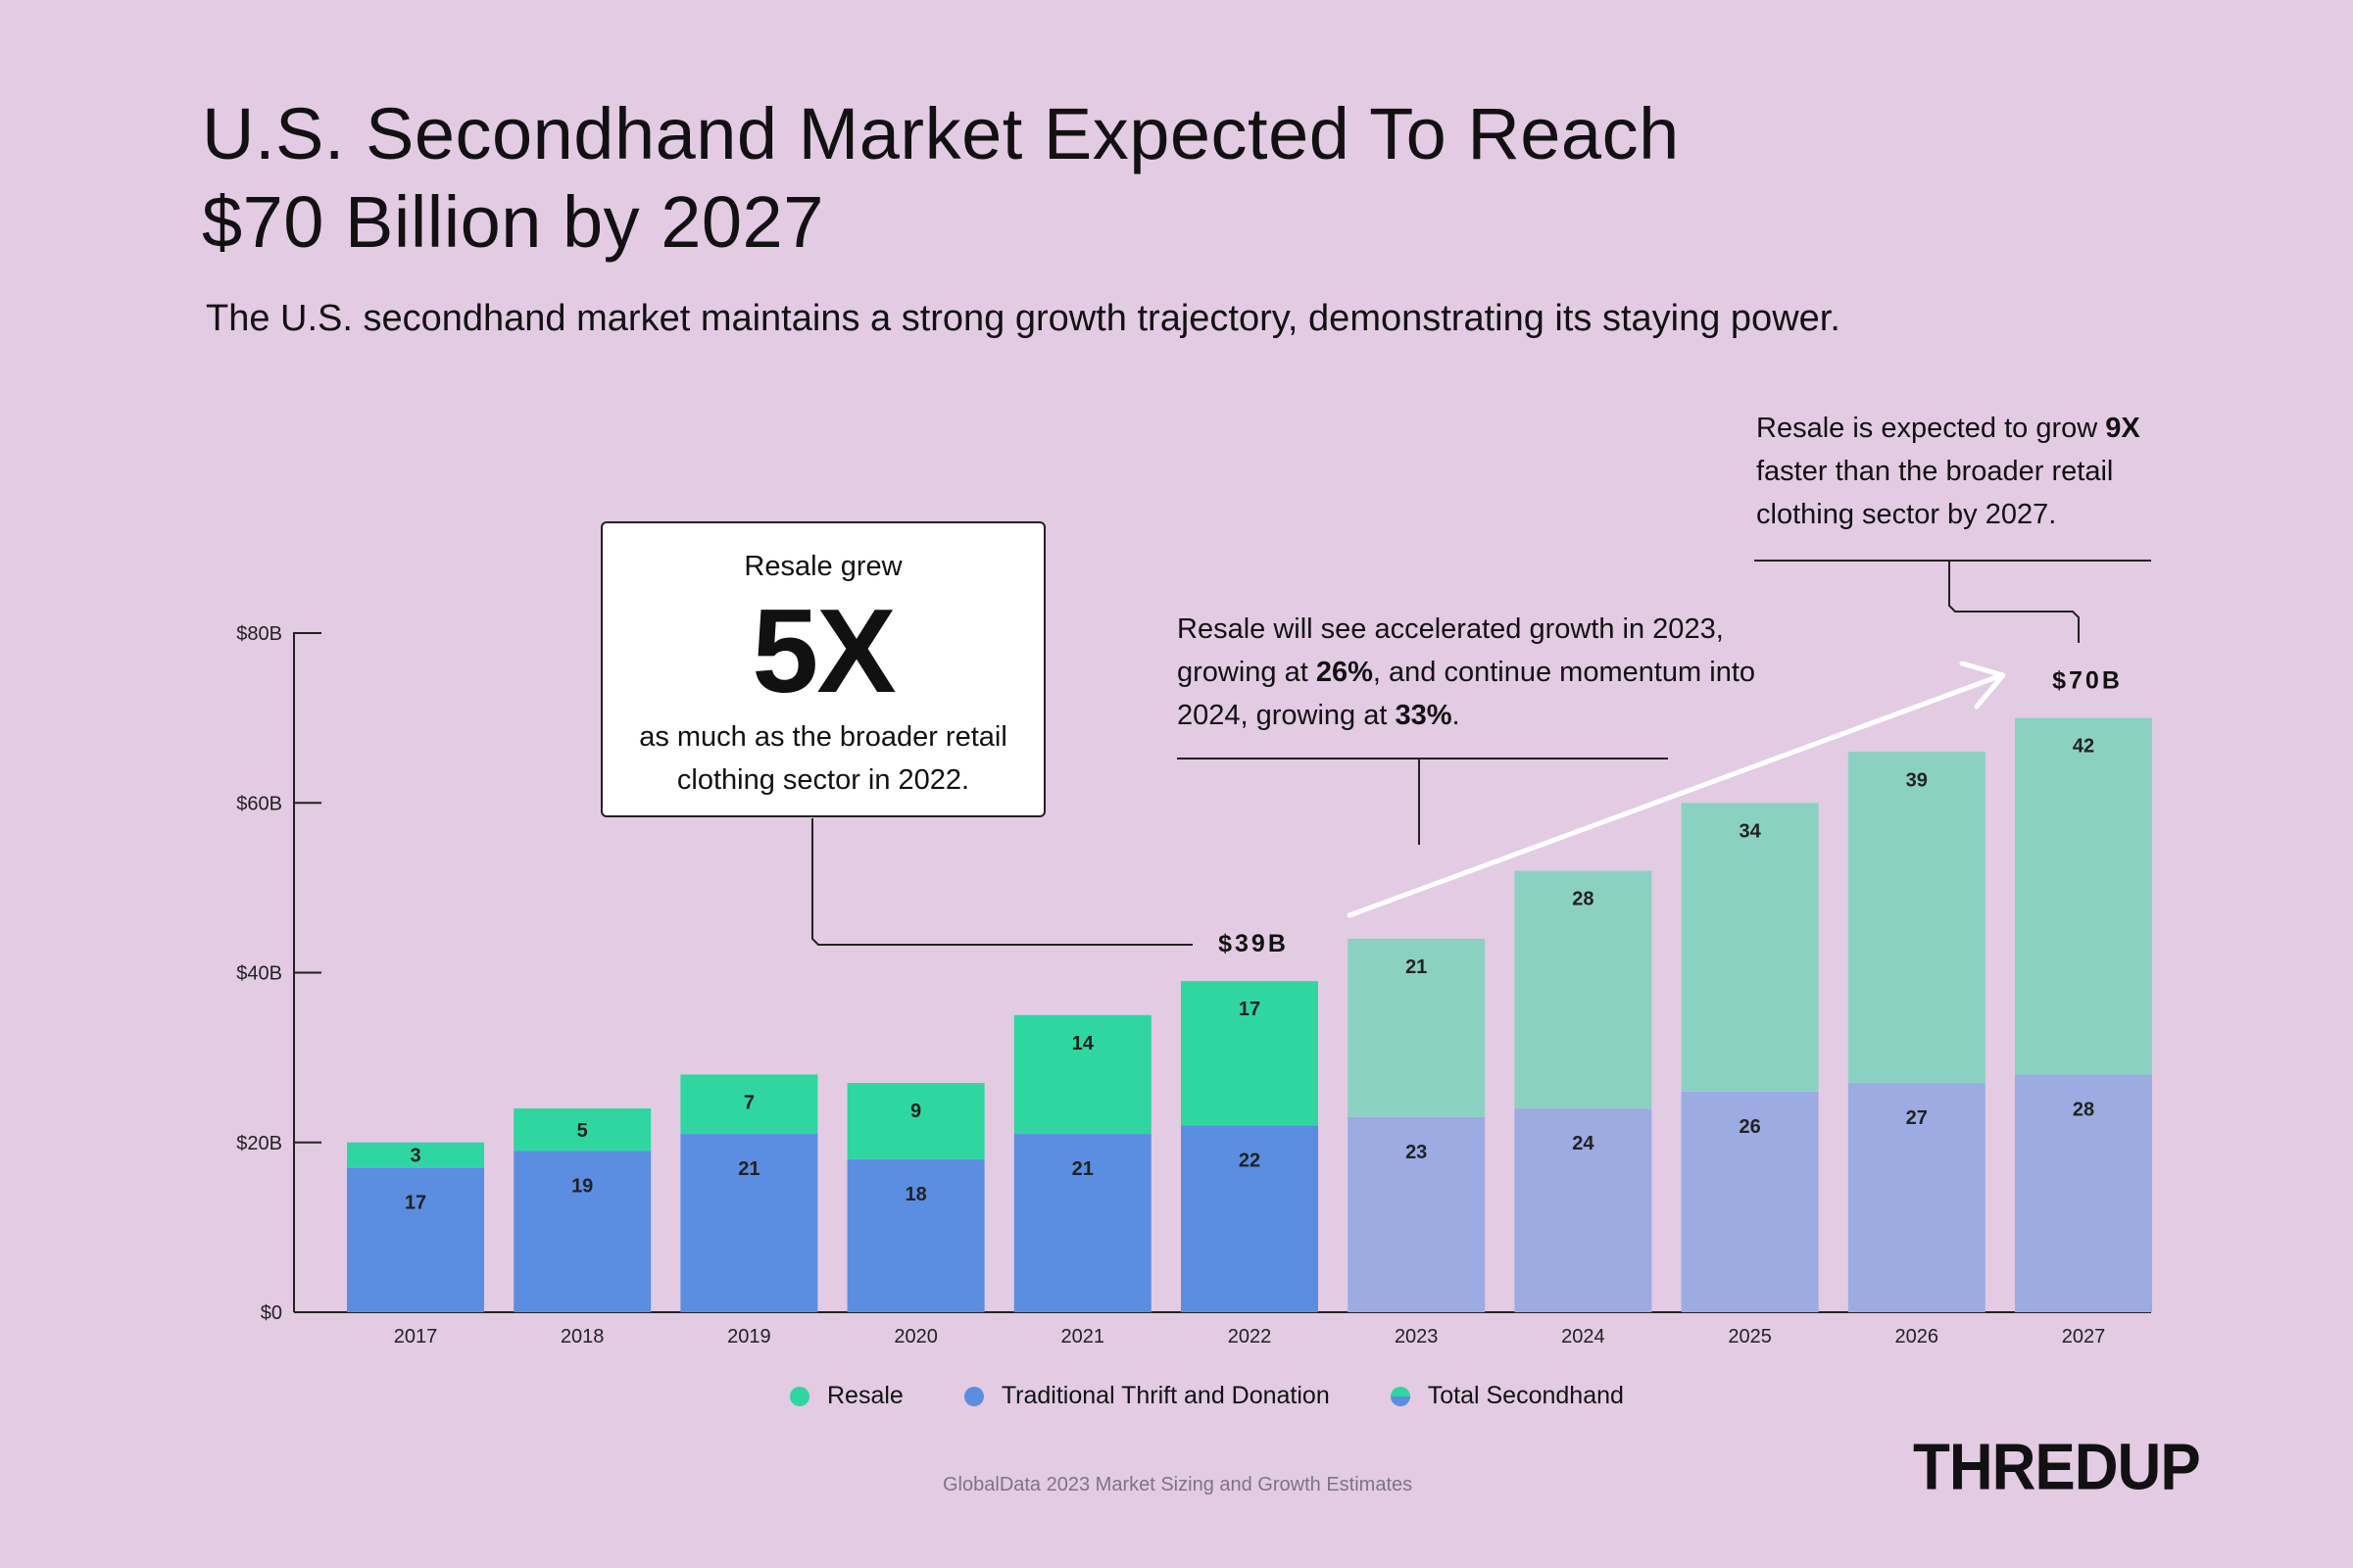 The image size is (2353, 1568). I want to click on callout-5x-top: Resale grew, so click(823, 566).